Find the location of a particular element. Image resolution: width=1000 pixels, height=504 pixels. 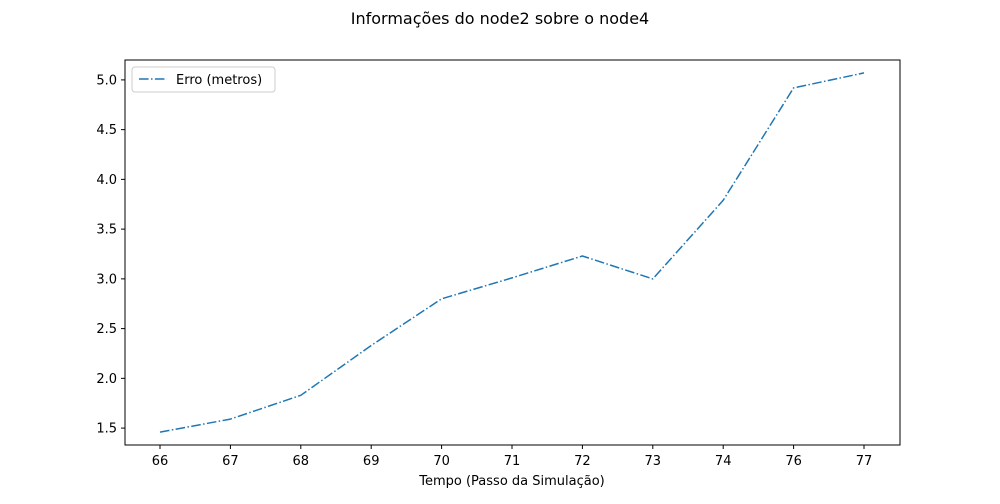

x-tick-label: 66 is located at coordinates (160, 461).